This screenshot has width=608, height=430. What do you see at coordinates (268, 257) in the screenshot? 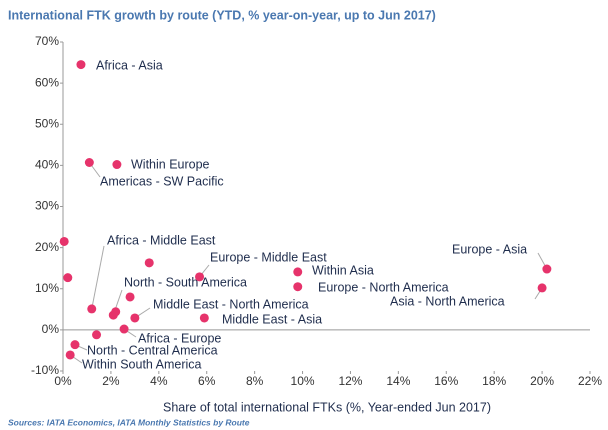
I see `point-label: Europe - Middle East` at bounding box center [268, 257].